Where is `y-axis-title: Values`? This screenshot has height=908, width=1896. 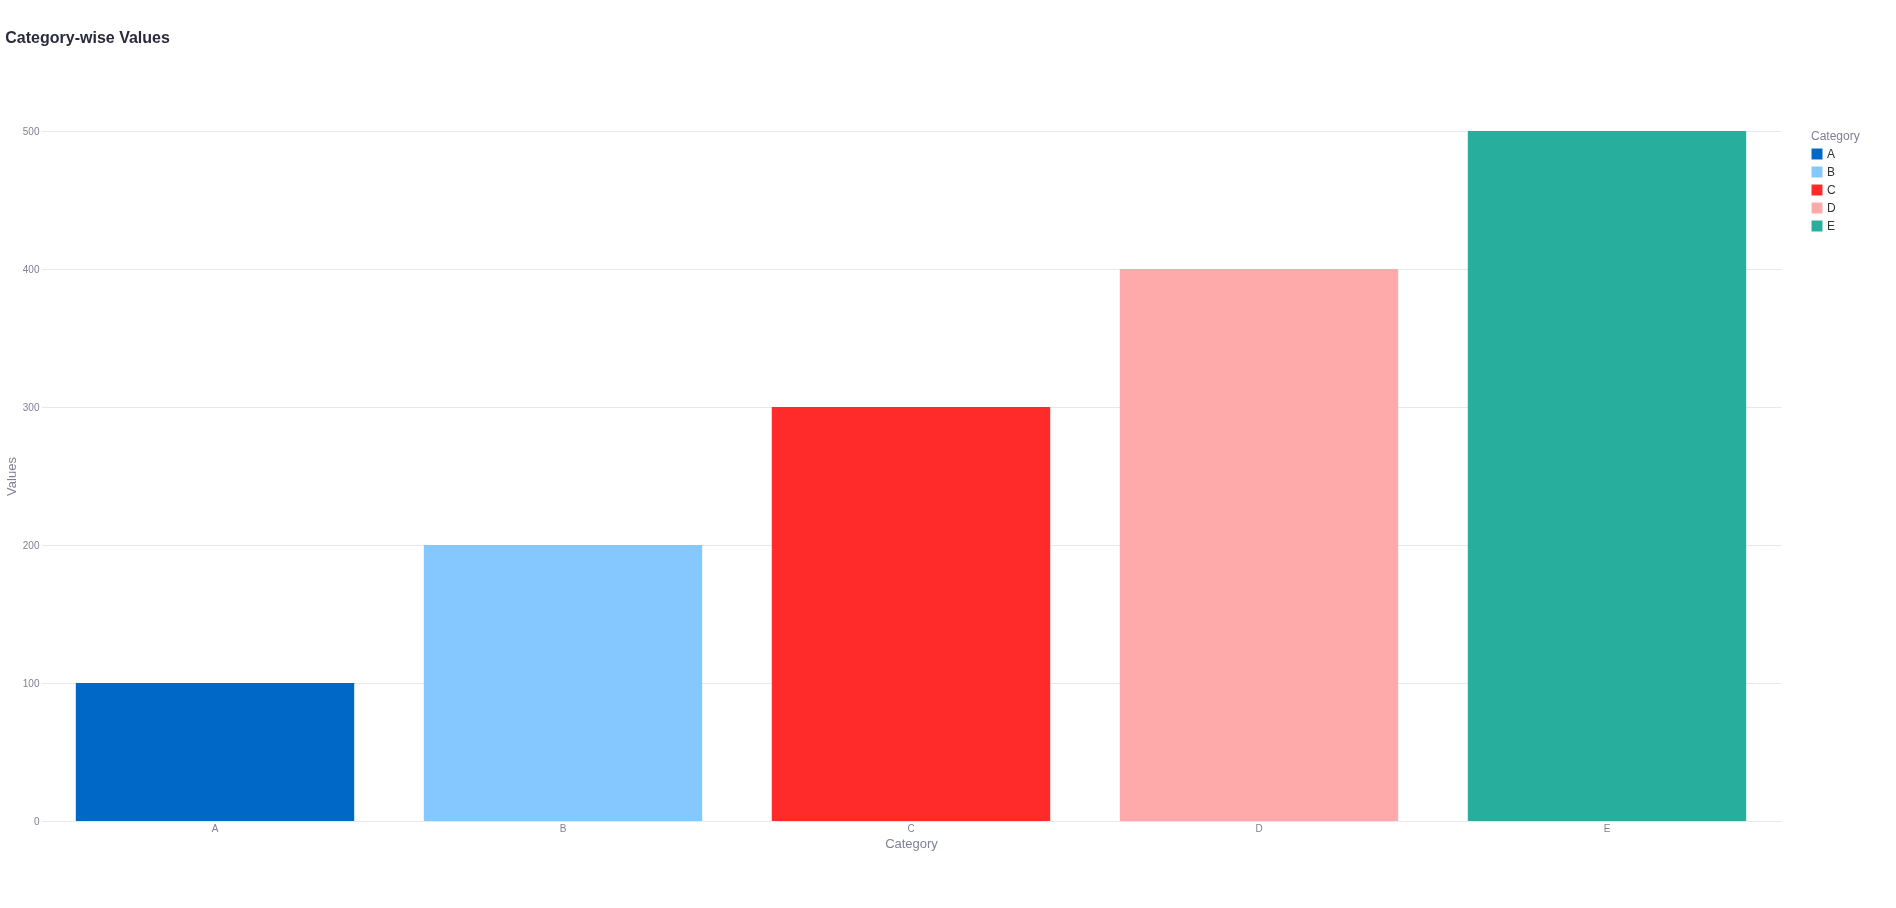 y-axis-title: Values is located at coordinates (11, 476).